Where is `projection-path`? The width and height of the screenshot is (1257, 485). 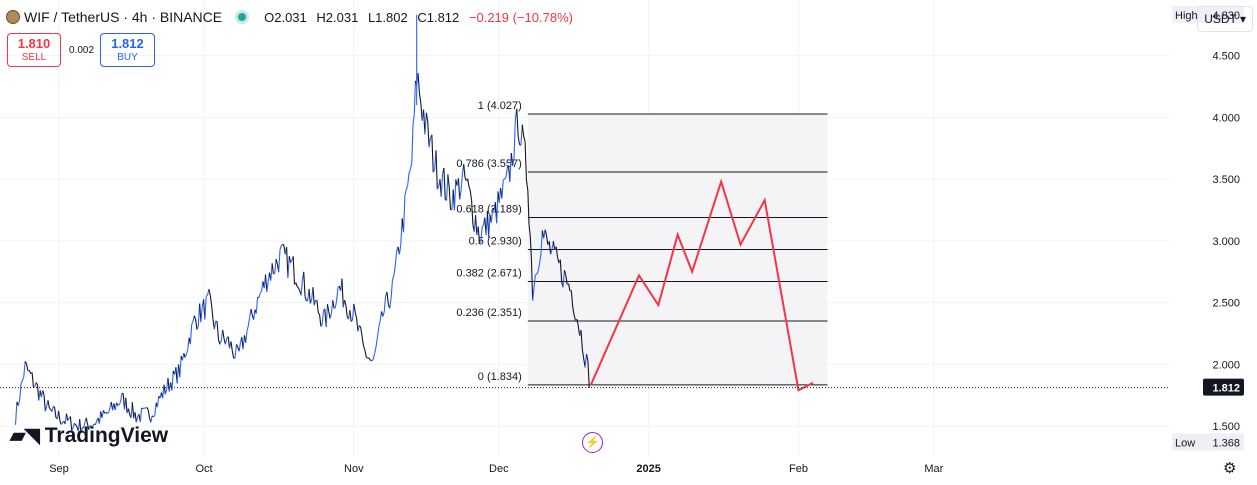 projection-path is located at coordinates (701, 285).